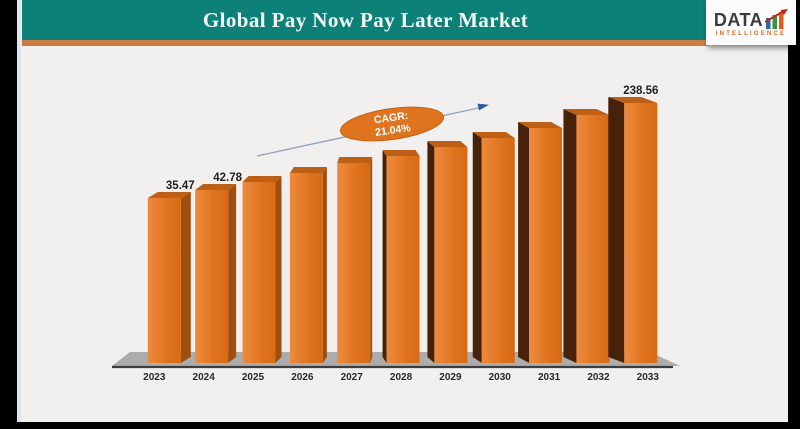  I want to click on title-underline, so click(365, 43).